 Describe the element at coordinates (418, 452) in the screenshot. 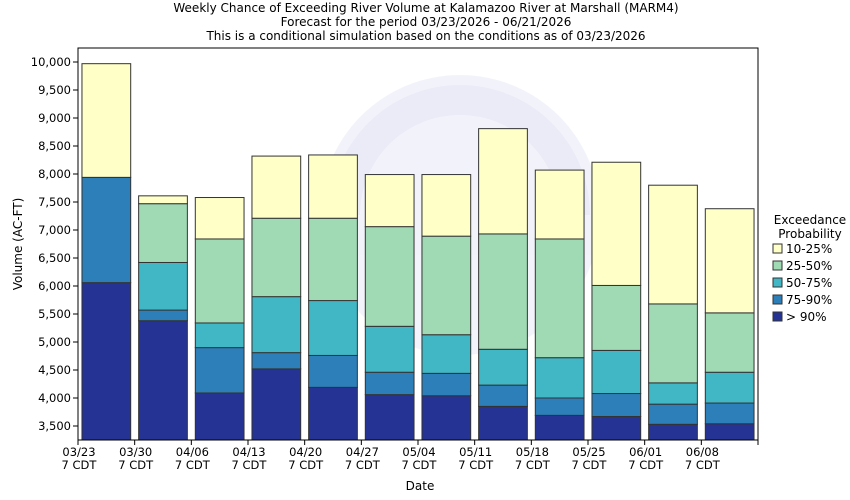

I see `x-tick-label: 05/04` at that location.